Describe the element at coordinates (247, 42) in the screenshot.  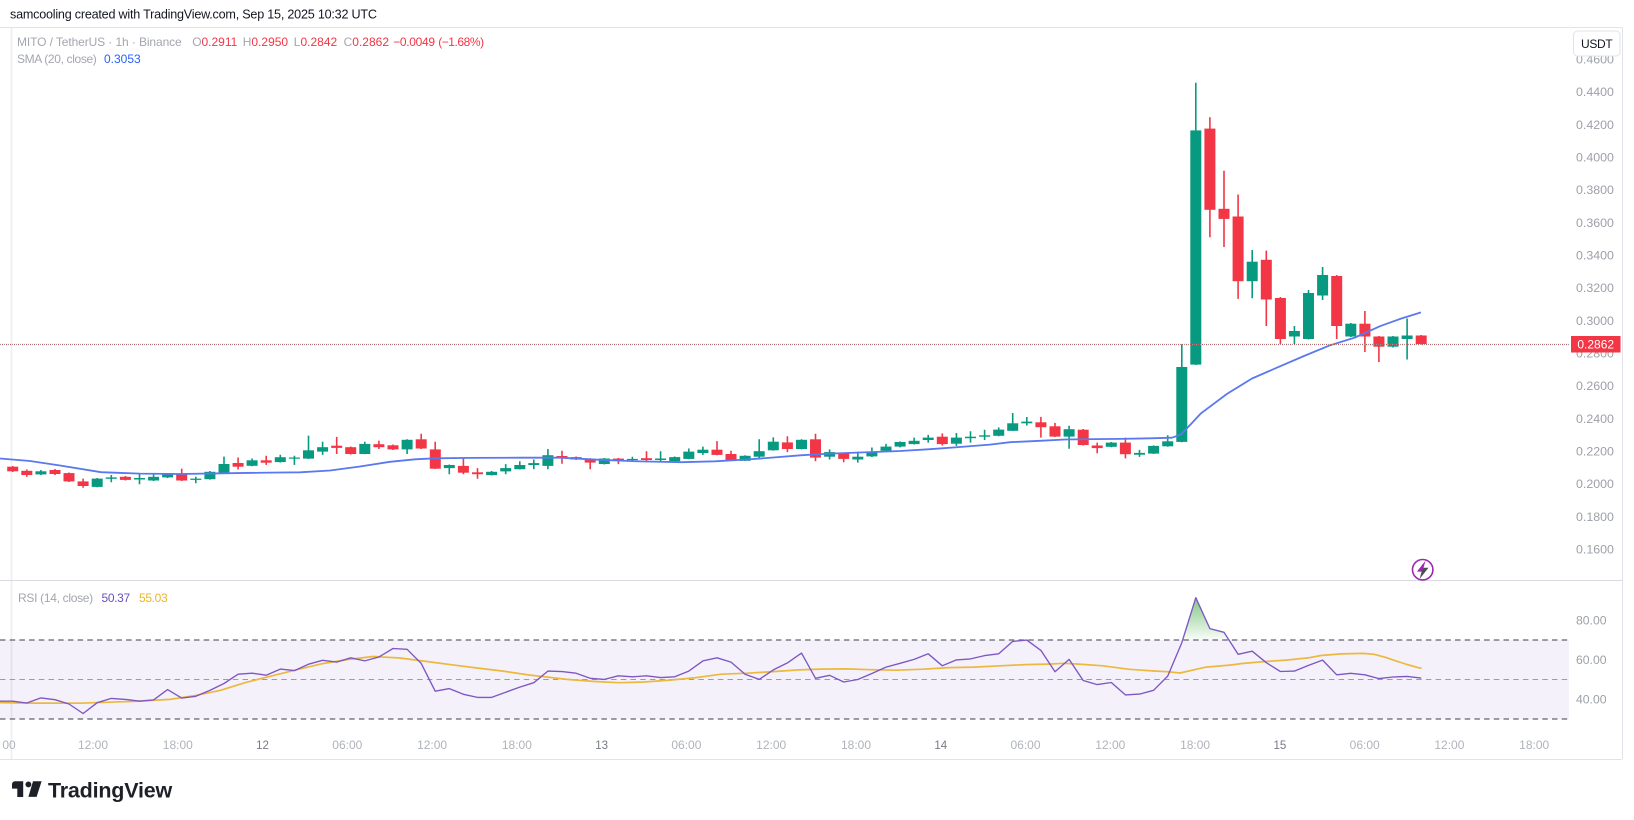
I see `svg-text: H` at that location.